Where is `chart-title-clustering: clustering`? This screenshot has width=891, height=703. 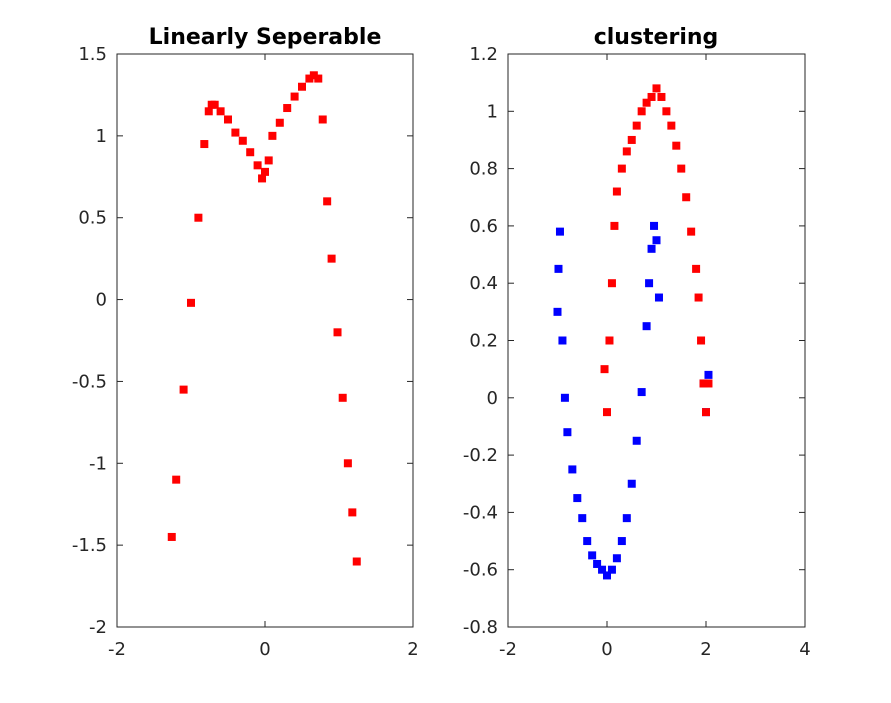
chart-title-clustering: clustering is located at coordinates (656, 37).